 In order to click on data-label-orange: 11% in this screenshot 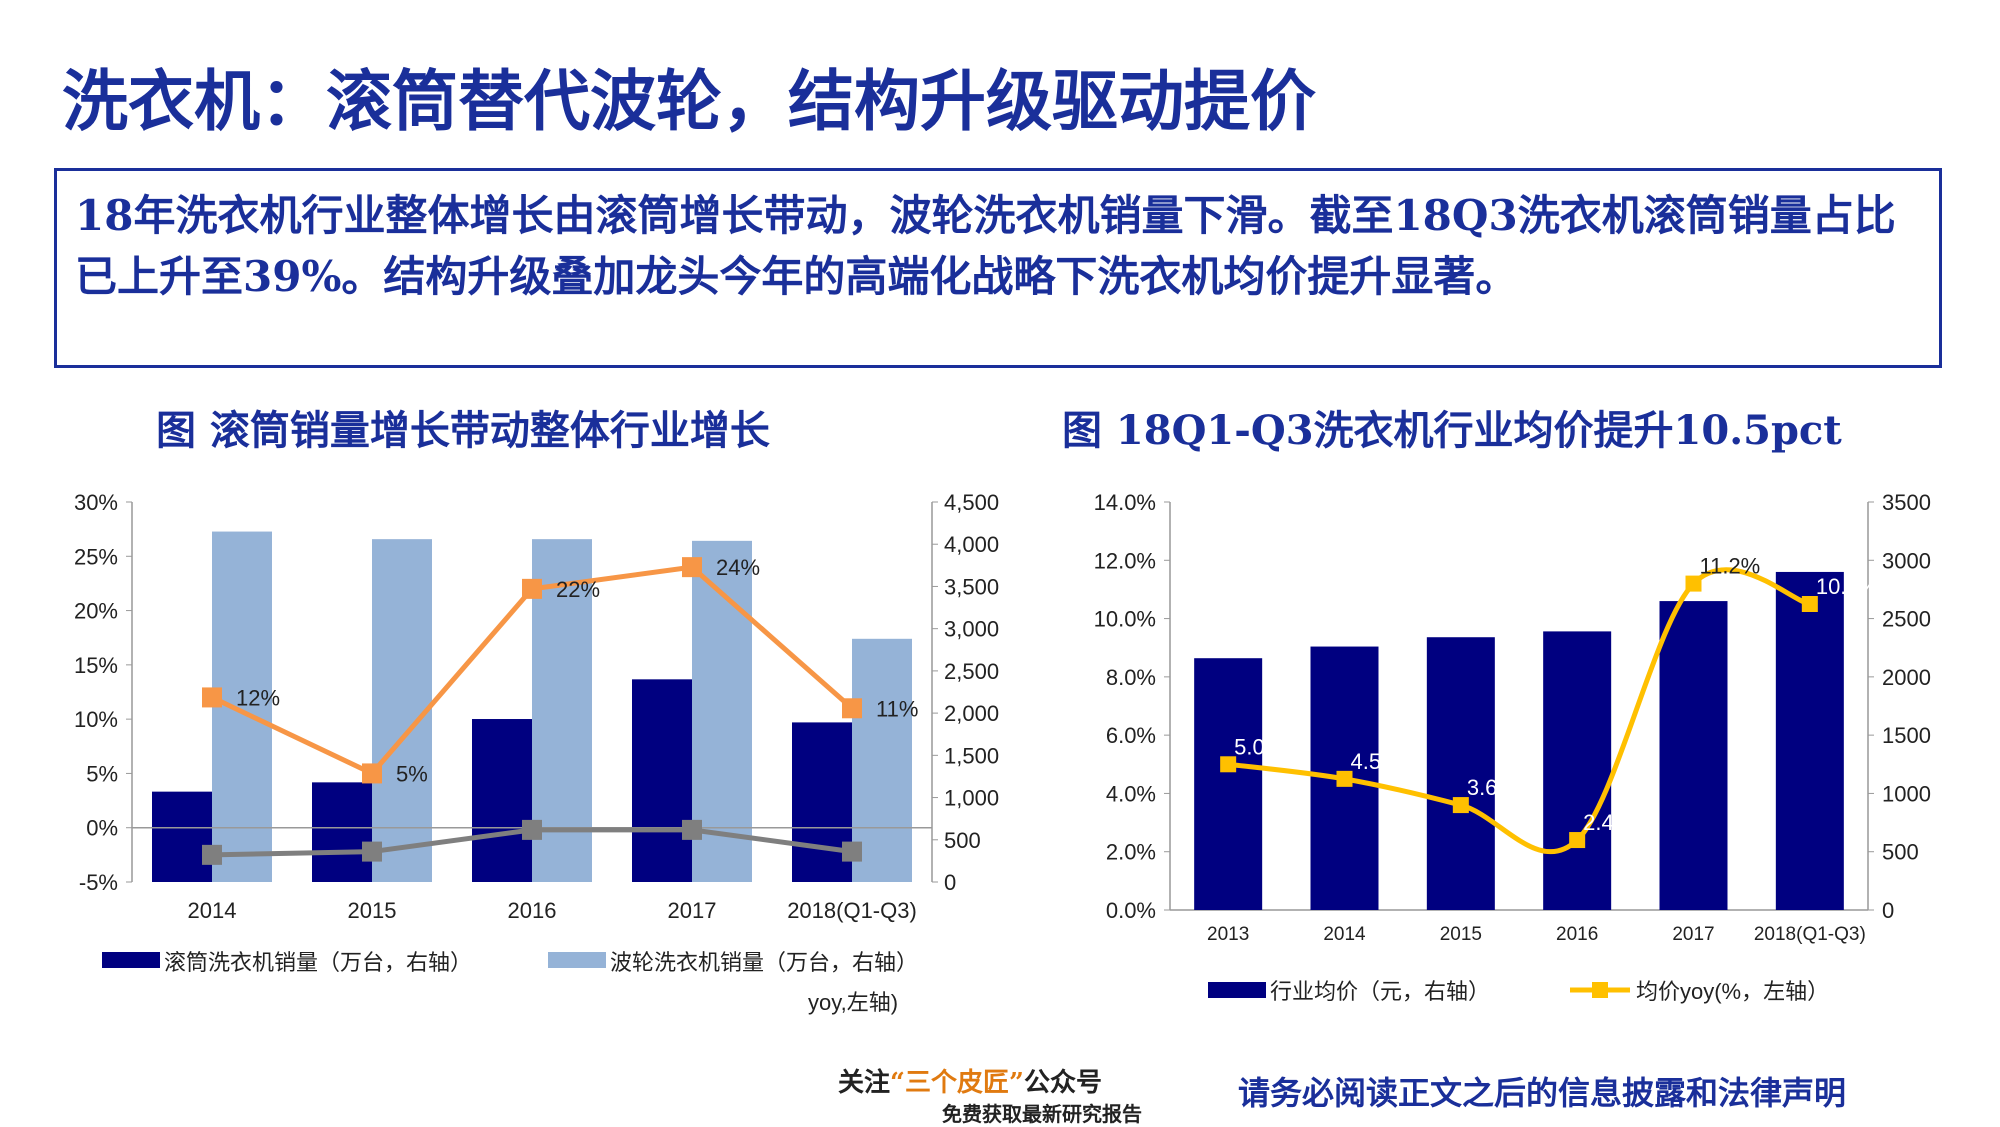, I will do `click(897, 708)`.